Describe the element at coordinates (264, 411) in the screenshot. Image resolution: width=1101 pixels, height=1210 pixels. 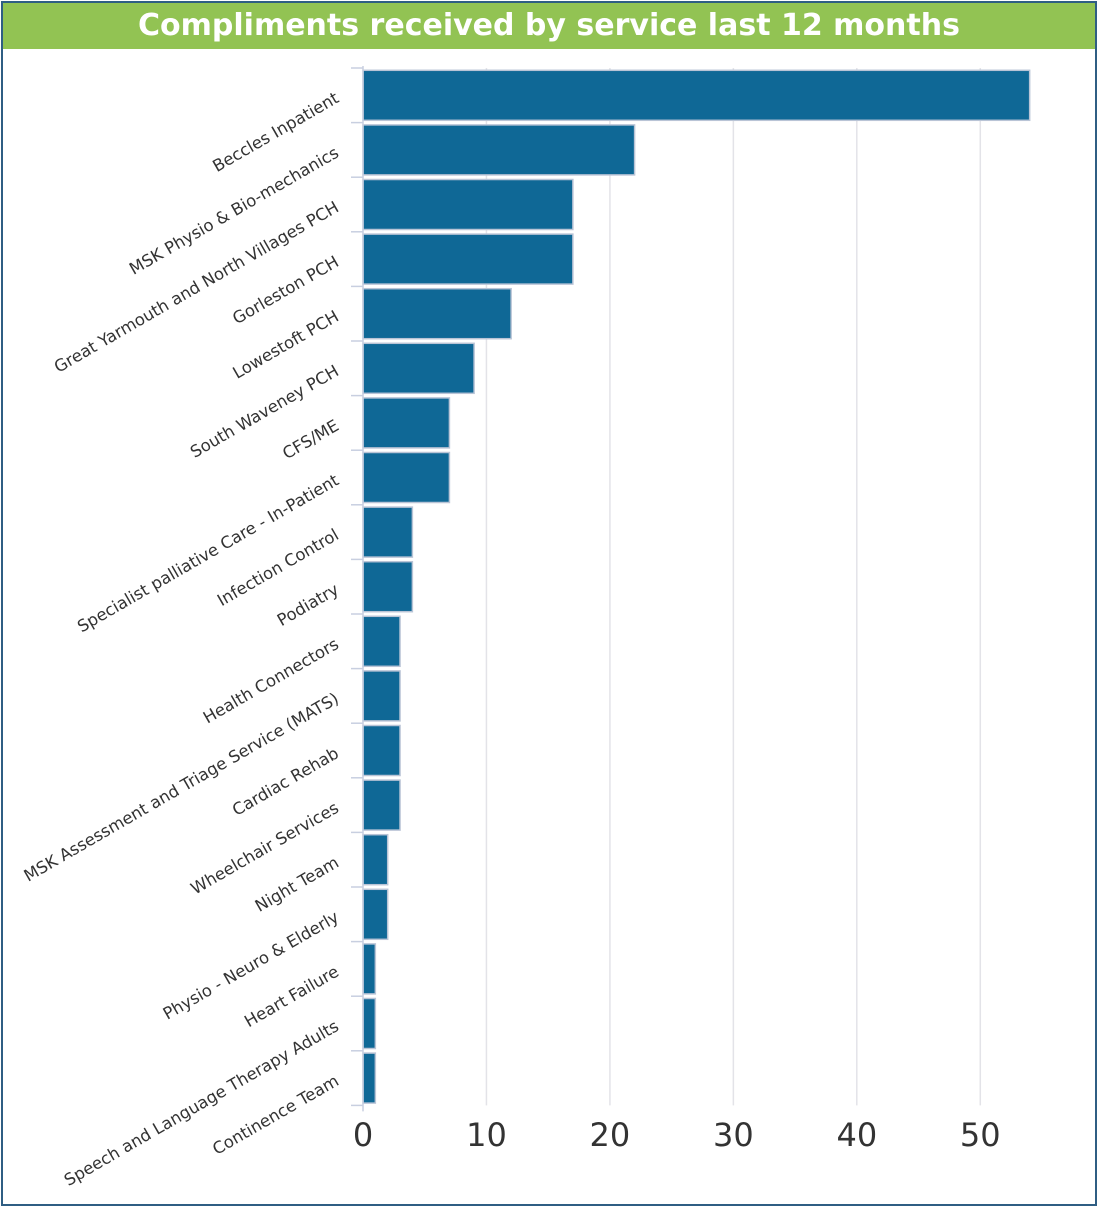
I see `category-label: South Waveney PCH` at that location.